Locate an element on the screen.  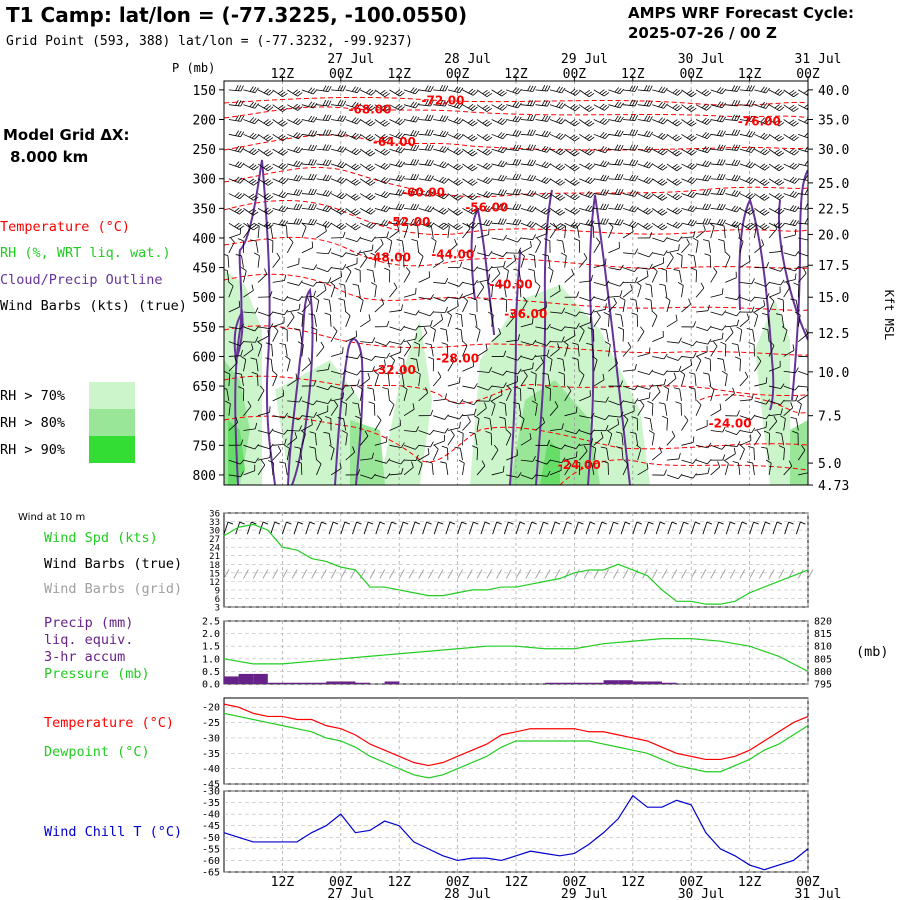
bottom-time-label: 00Z is located at coordinates (458, 882).